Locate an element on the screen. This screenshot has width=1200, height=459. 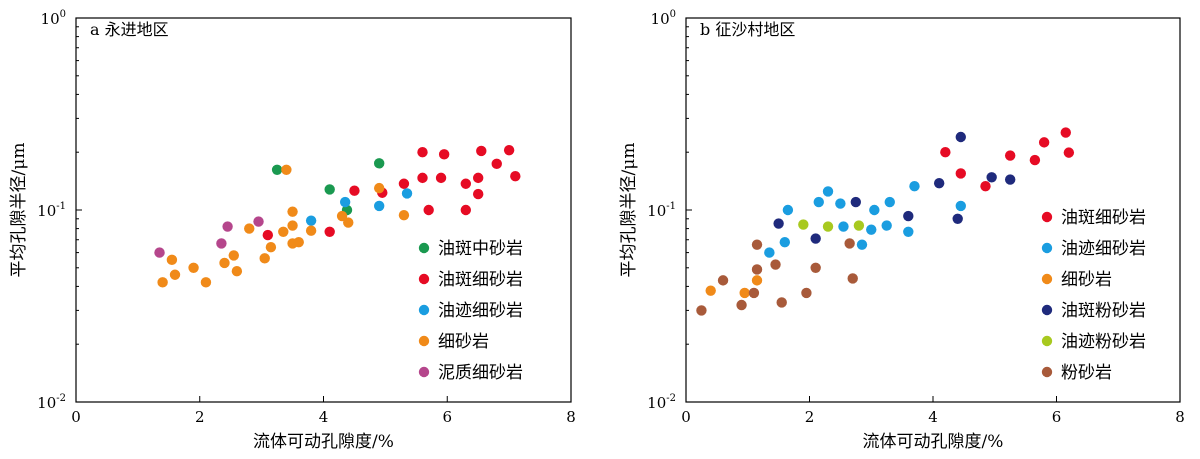
panel-title: b 征沙村地区 is located at coordinates (747, 29).